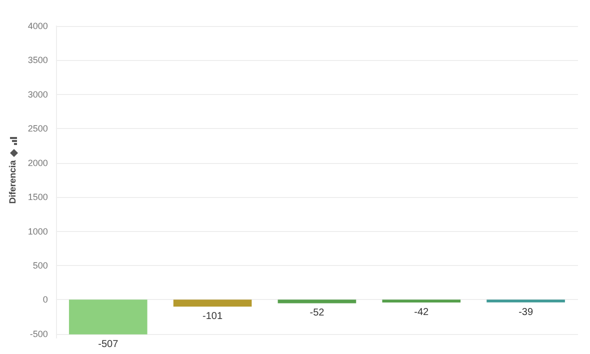 Image resolution: width=590 pixels, height=354 pixels. What do you see at coordinates (212, 316) in the screenshot?
I see `data-label: -101` at bounding box center [212, 316].